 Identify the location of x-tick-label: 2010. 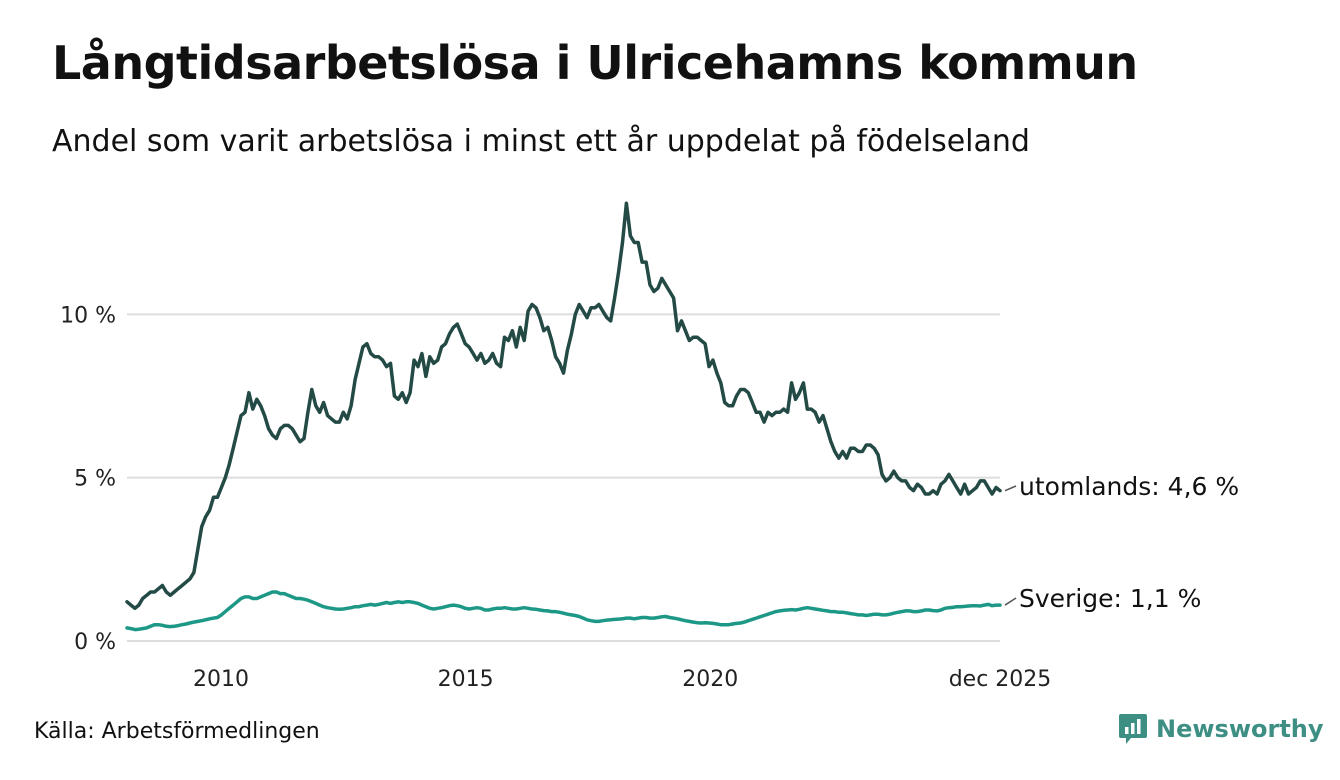
(221, 679).